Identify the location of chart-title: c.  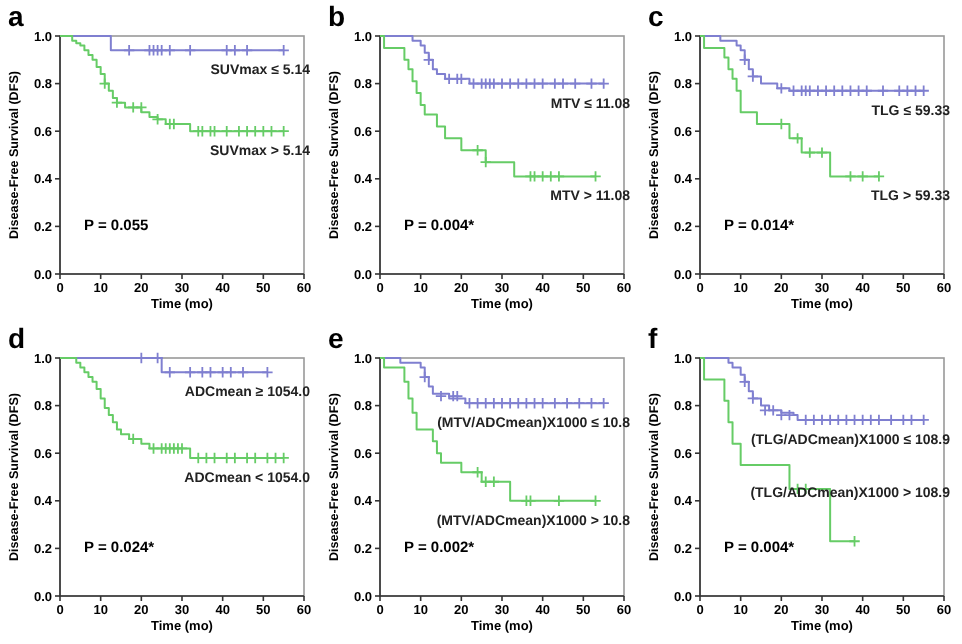
(656, 16).